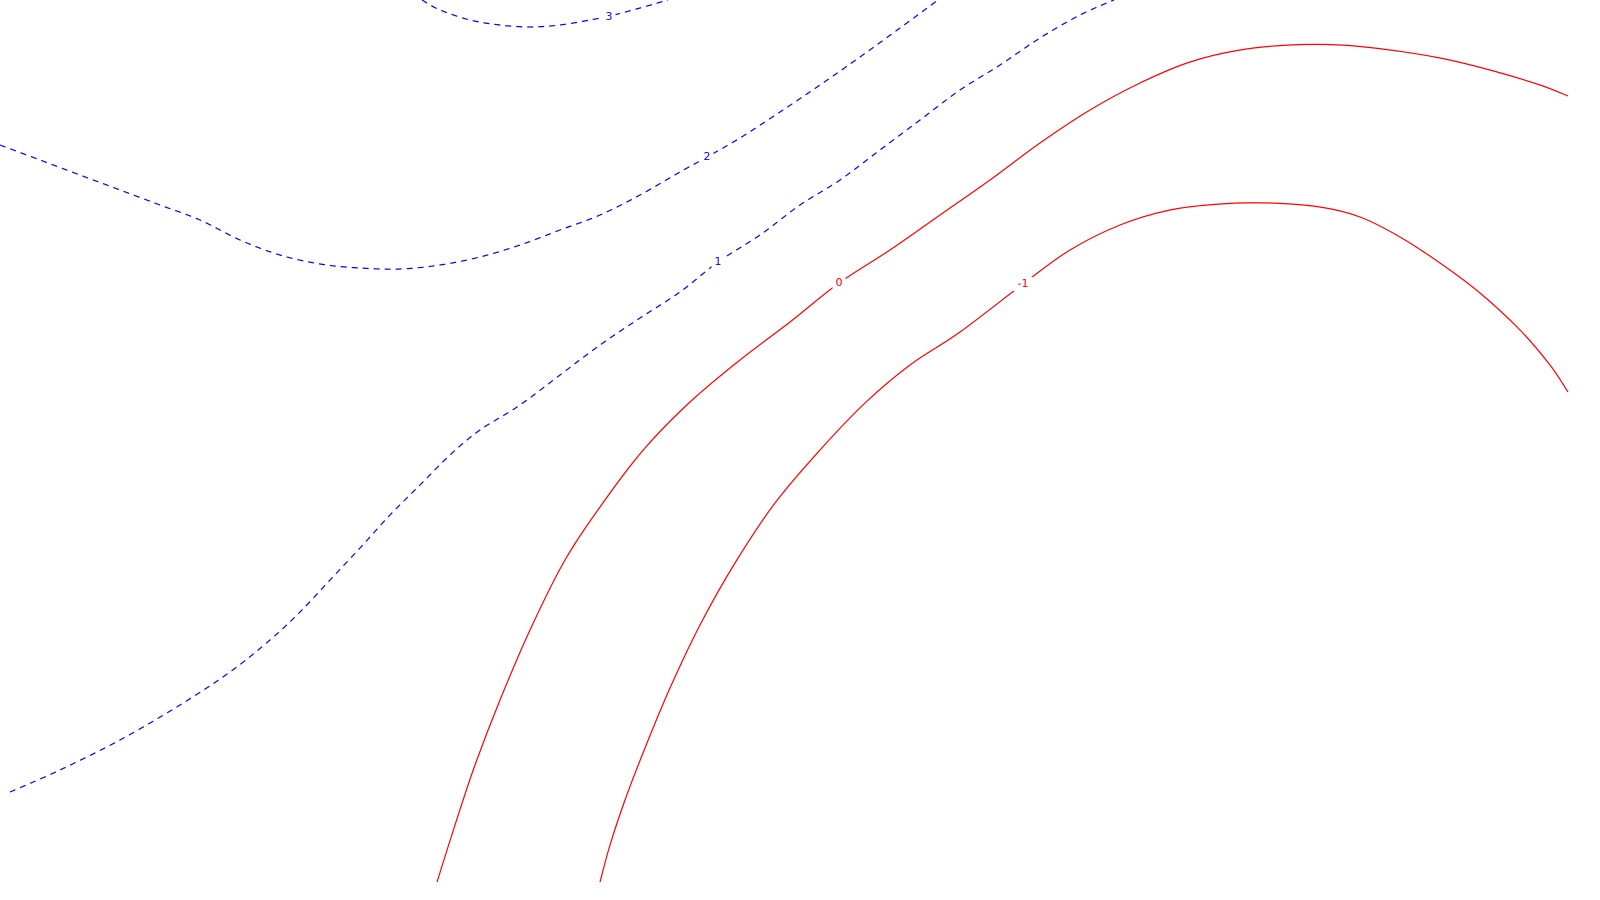 This screenshot has height=900, width=1600. I want to click on contour-label-level-3: 3, so click(609, 16).